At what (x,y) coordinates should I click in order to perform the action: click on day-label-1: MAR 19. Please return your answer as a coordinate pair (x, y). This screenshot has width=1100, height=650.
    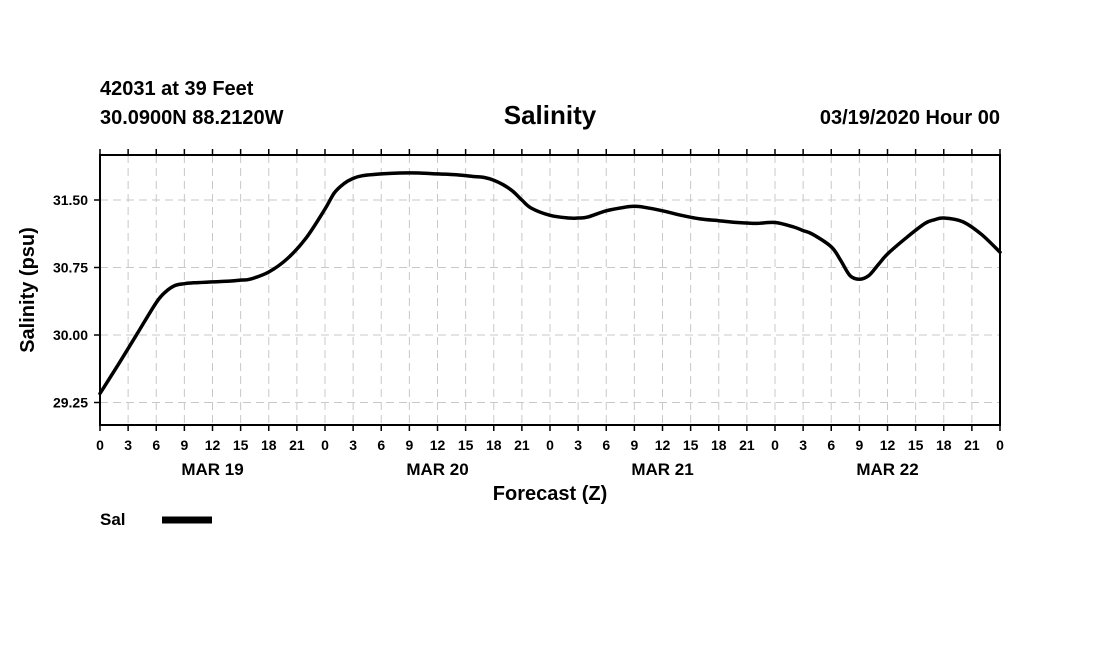
    Looking at the image, I should click on (212, 469).